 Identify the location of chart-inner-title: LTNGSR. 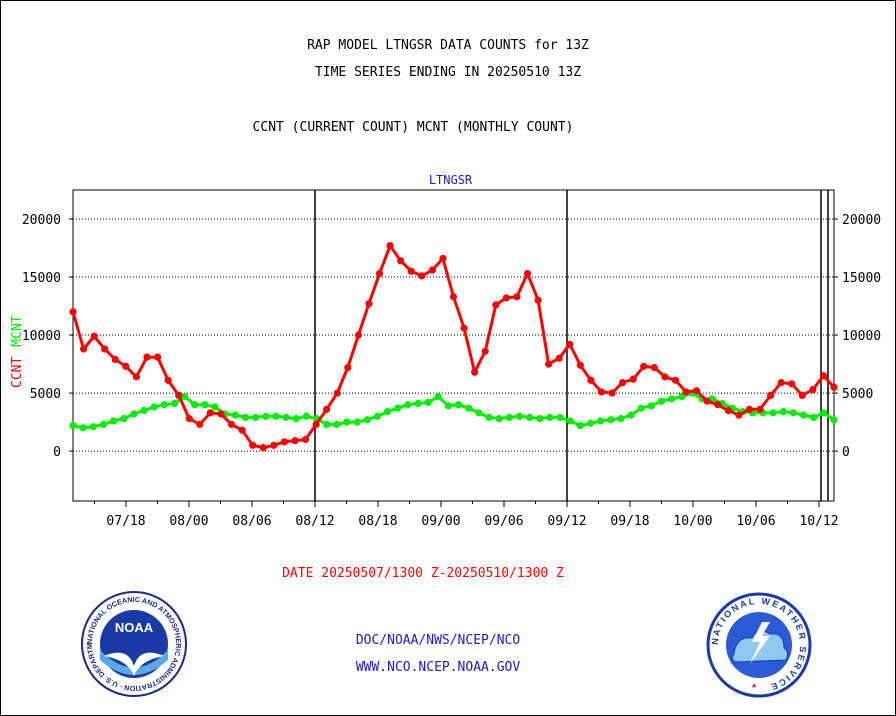
(451, 180).